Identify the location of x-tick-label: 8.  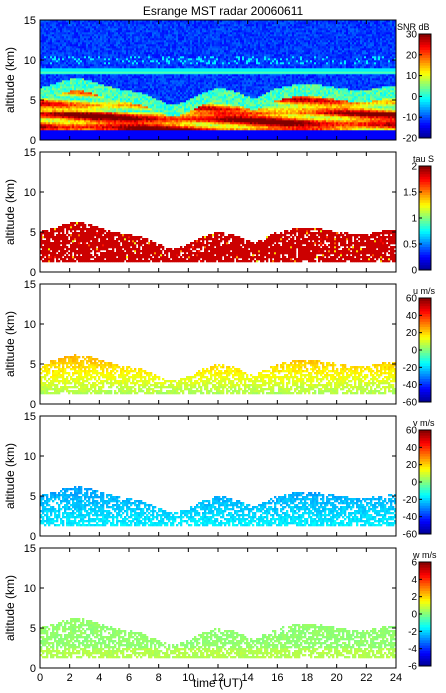
(159, 678).